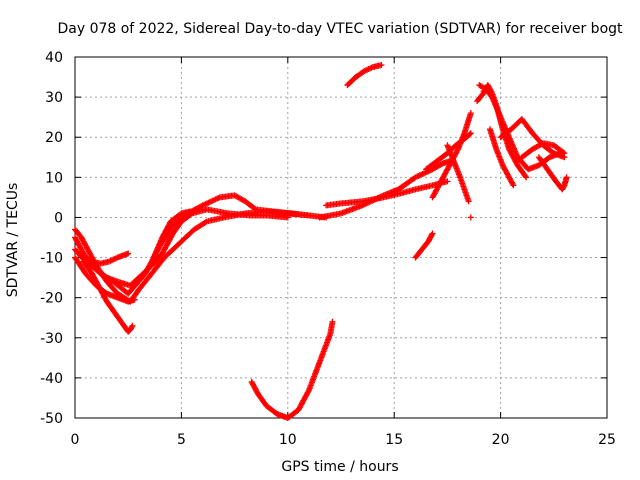 The height and width of the screenshot is (480, 640). Describe the element at coordinates (51, 299) in the screenshot. I see `y-tick-label: -20` at that location.